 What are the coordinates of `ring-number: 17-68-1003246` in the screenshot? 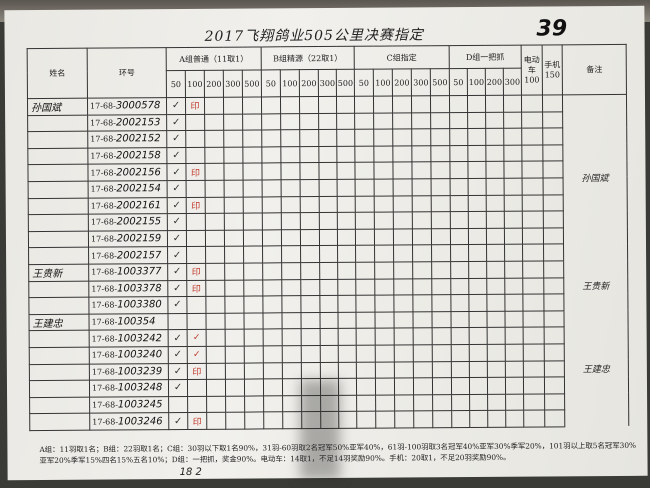 It's located at (129, 421).